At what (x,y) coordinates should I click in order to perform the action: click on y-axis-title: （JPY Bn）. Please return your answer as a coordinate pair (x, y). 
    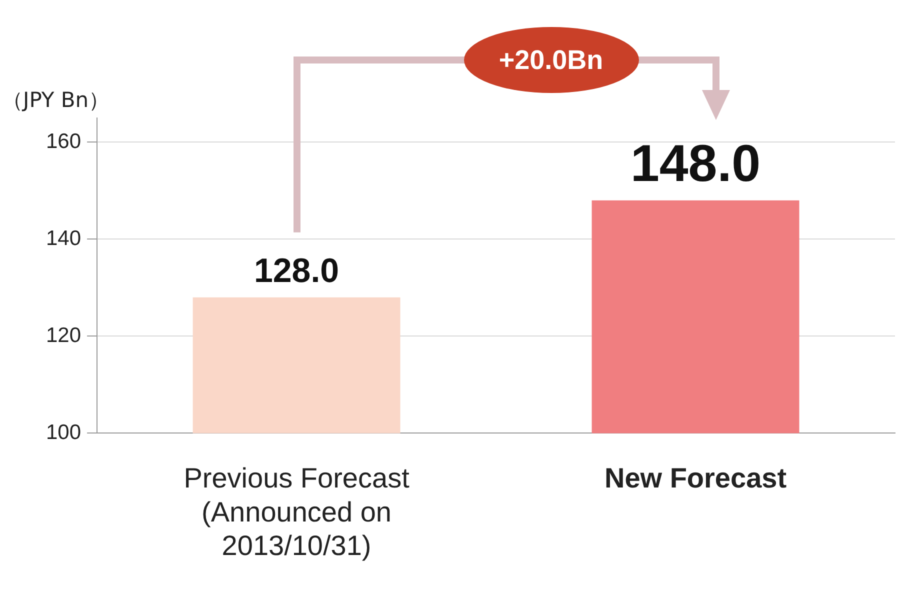
    Looking at the image, I should click on (56, 100).